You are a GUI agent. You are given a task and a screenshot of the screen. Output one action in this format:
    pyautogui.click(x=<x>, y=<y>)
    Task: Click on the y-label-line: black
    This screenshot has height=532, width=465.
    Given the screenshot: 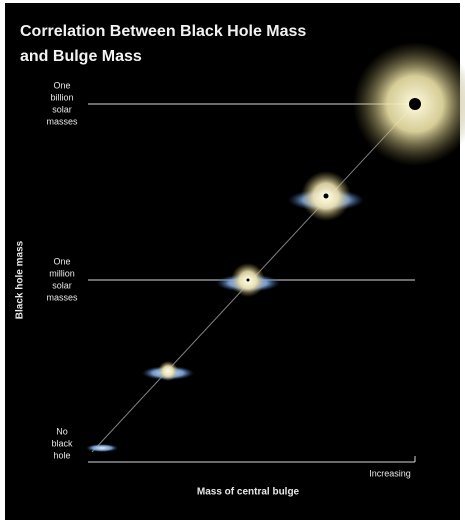 What is the action you would take?
    pyautogui.click(x=62, y=443)
    